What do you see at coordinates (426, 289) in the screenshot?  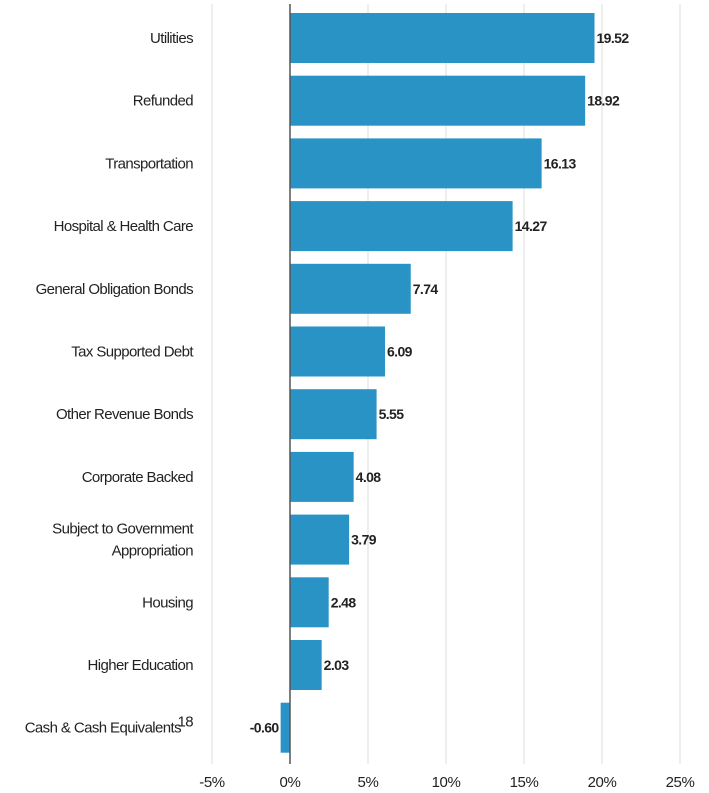 I see `value-label: 7.74` at bounding box center [426, 289].